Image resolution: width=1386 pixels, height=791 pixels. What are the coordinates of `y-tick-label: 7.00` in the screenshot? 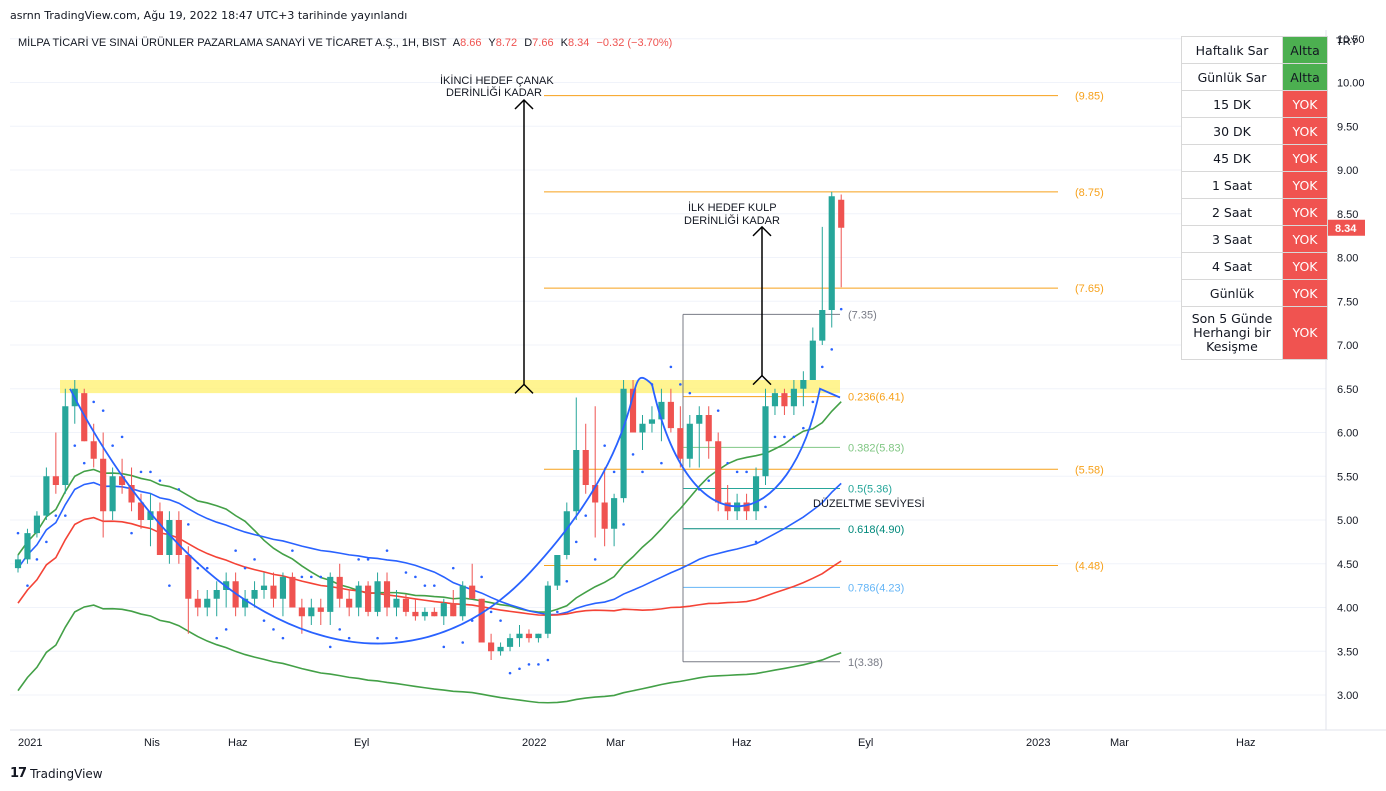 It's located at (1347, 346).